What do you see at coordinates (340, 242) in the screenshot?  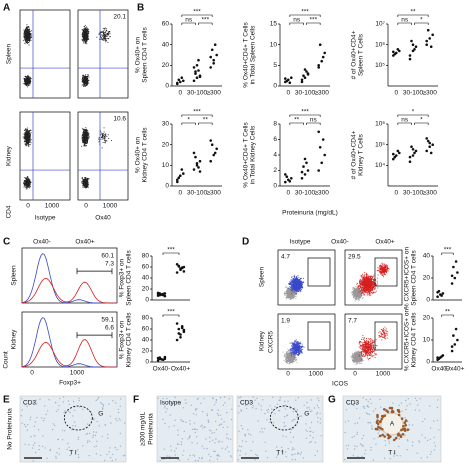 I see `legend-label: Ox40-` at bounding box center [340, 242].